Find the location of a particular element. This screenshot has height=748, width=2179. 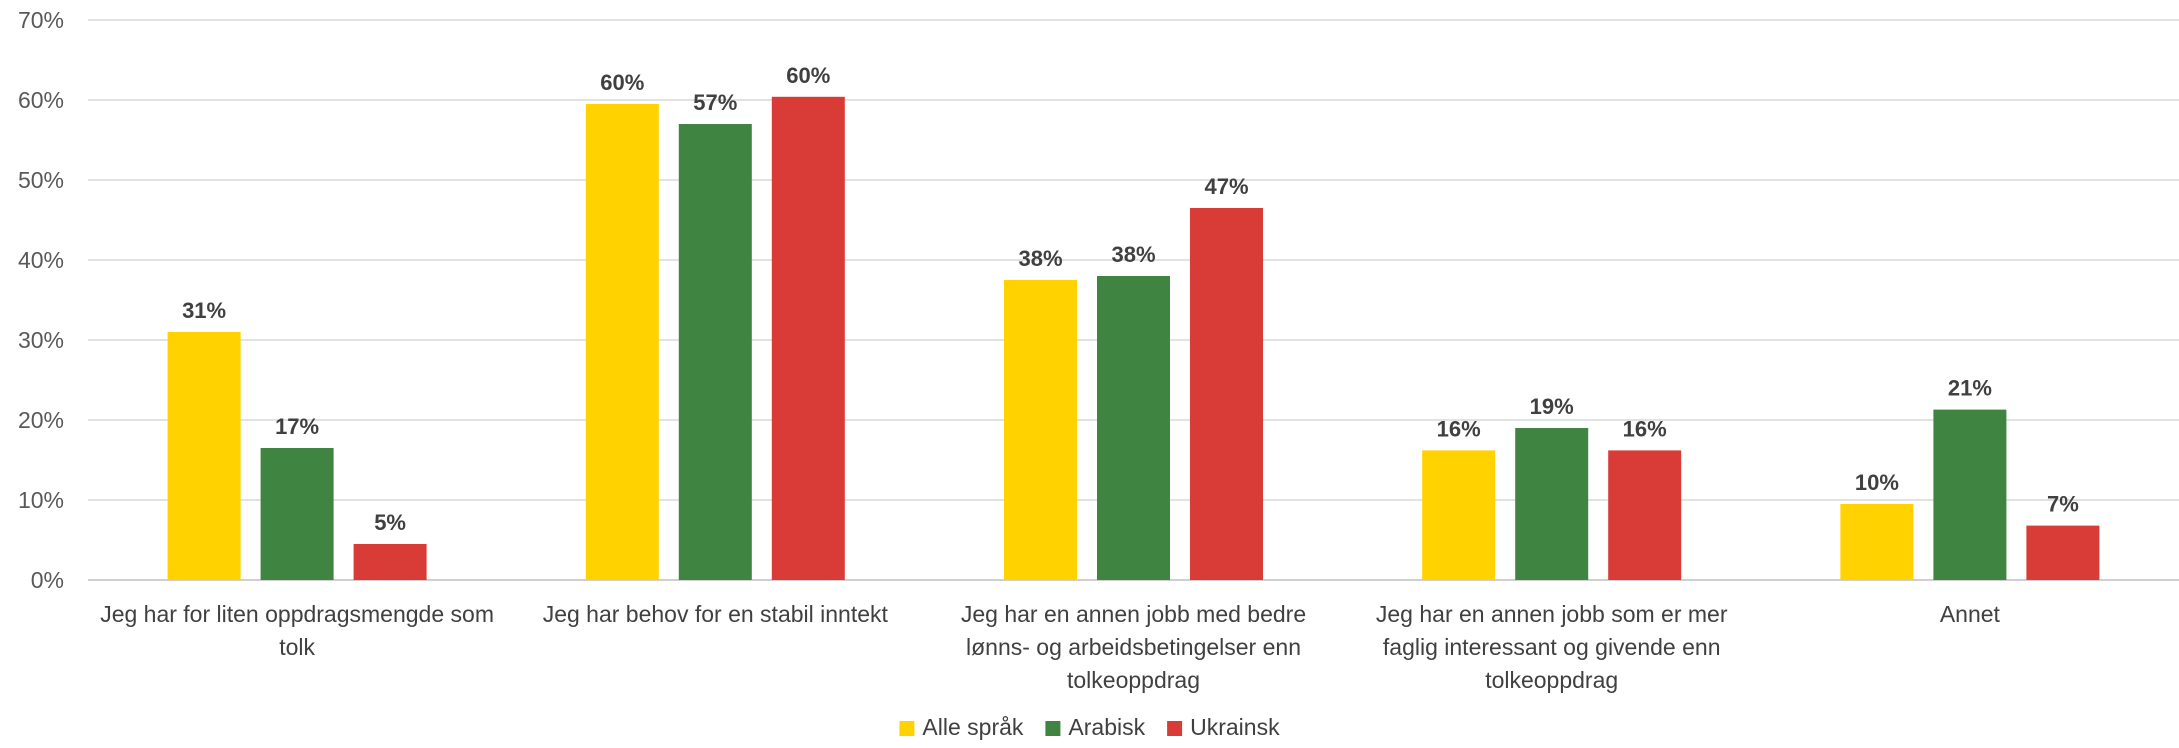

x-category-label-line: faglig interessant og givende enn is located at coordinates (1552, 647).